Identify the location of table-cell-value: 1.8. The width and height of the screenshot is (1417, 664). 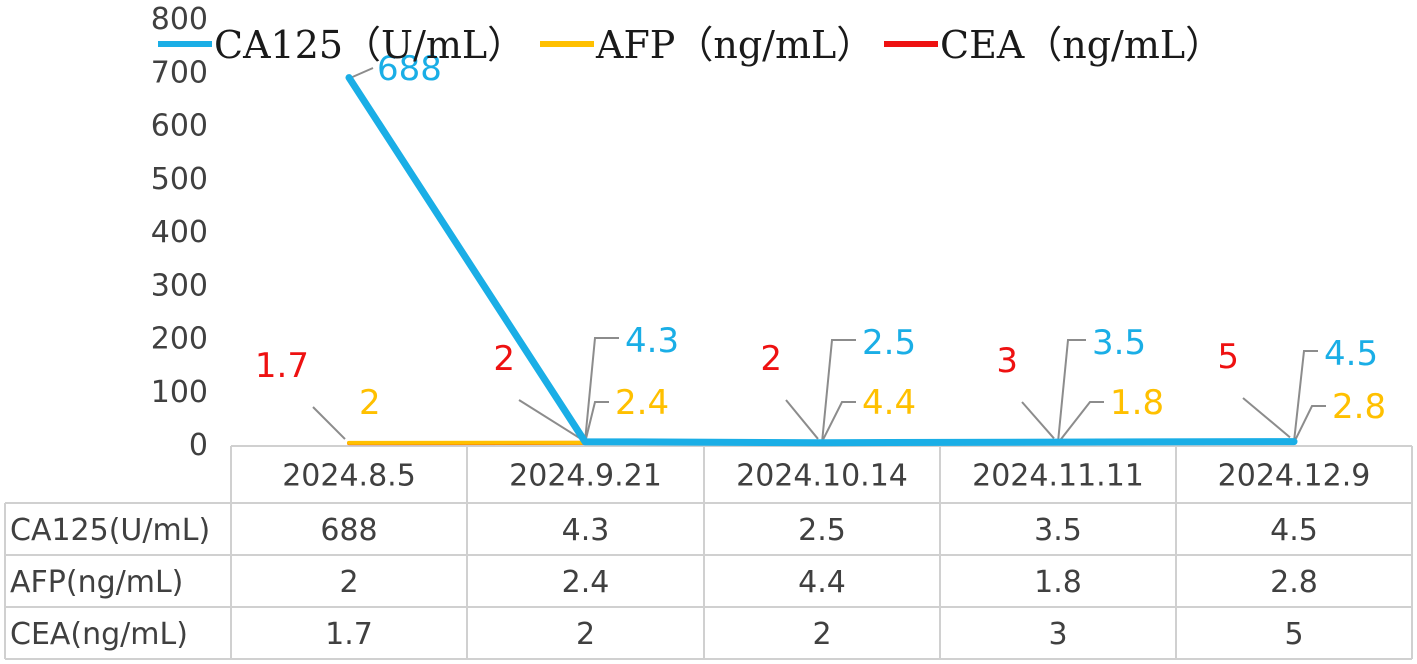
(1058, 582).